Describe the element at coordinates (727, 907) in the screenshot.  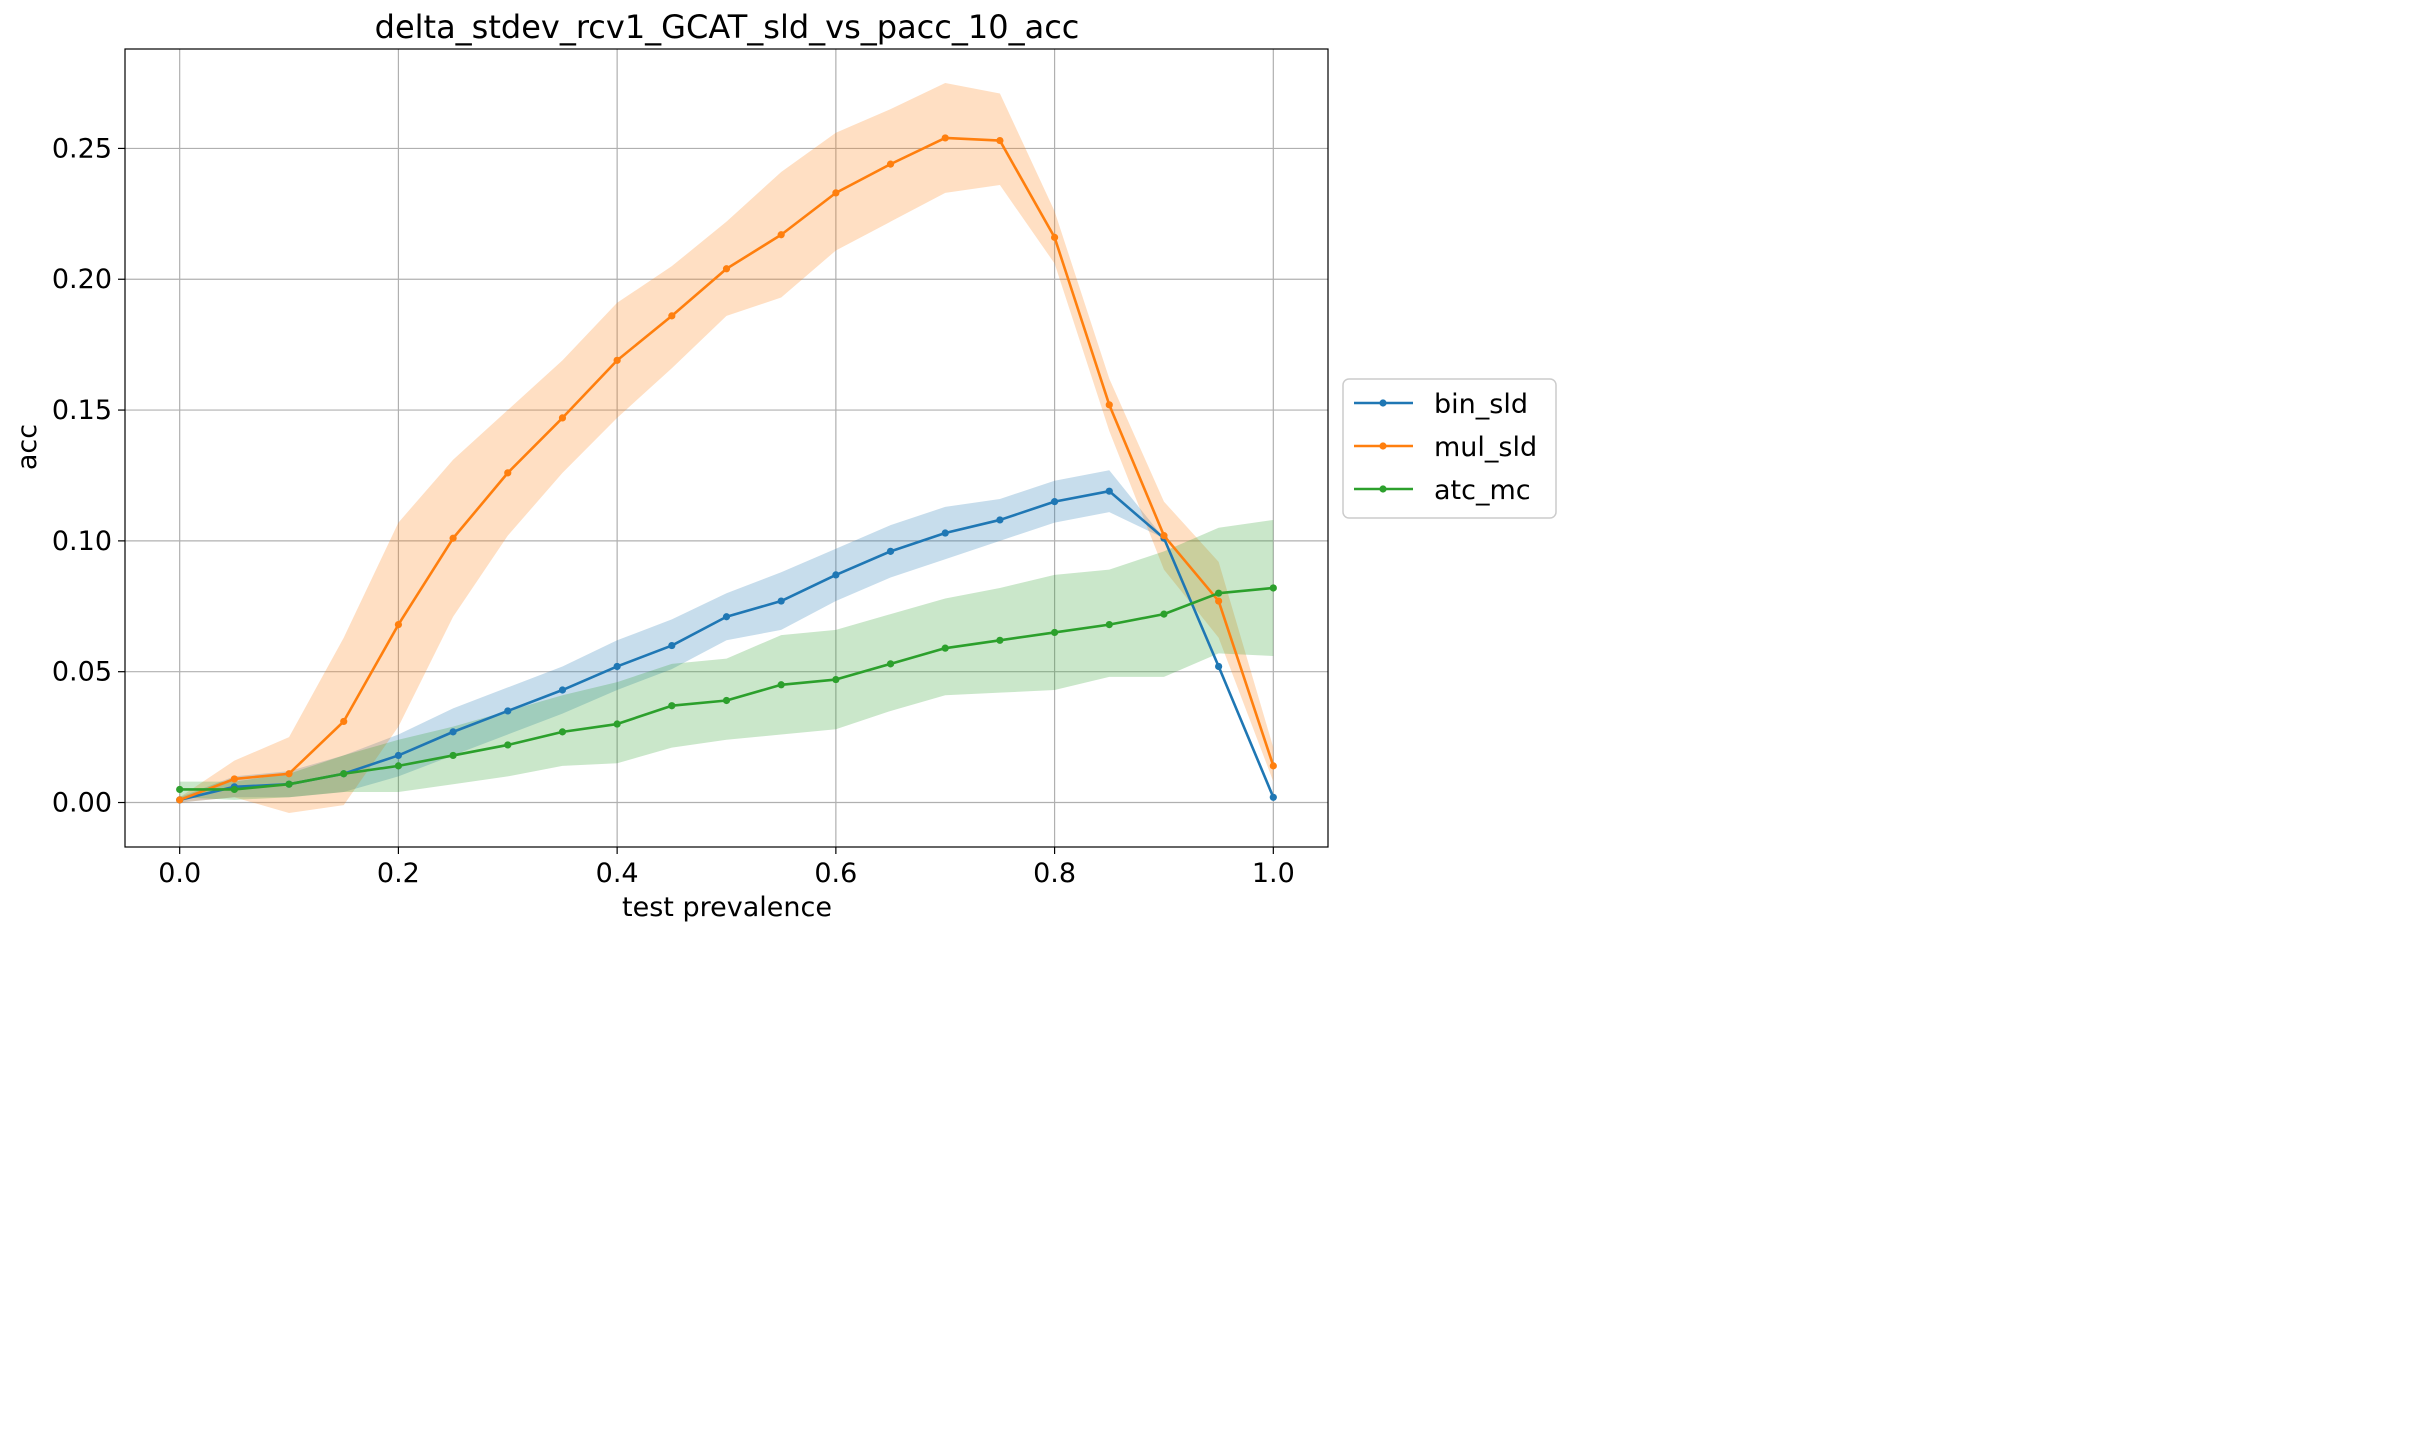
I see `x-axis-label: test prevalence` at that location.